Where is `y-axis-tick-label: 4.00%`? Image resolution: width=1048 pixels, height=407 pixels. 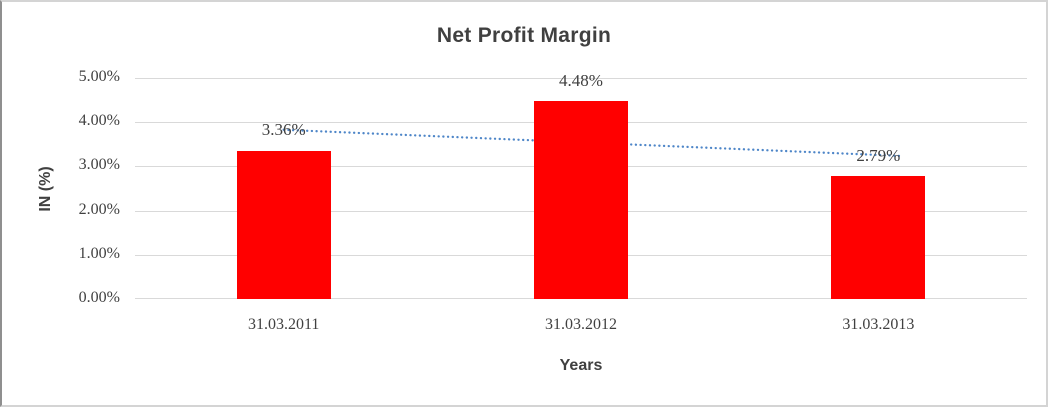 y-axis-tick-label: 4.00% is located at coordinates (99, 121).